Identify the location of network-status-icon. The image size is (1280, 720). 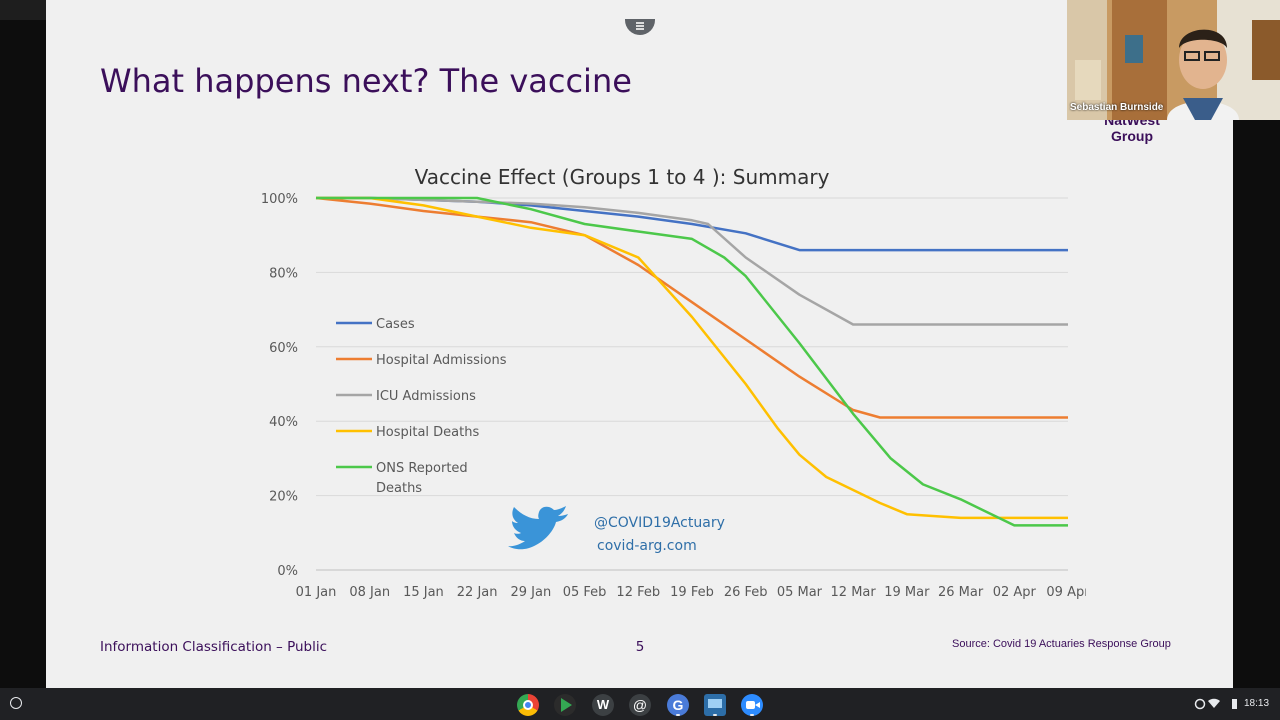
(1200, 704).